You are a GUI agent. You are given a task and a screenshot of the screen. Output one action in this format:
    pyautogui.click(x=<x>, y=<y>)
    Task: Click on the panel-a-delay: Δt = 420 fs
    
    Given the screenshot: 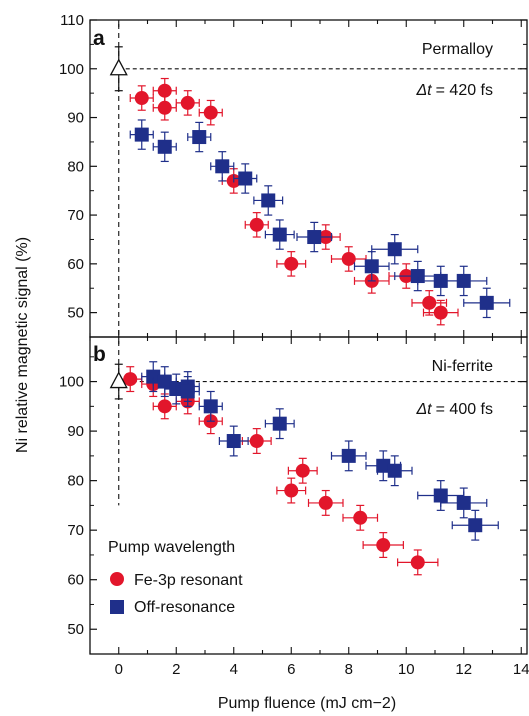 What is the action you would take?
    pyautogui.click(x=454, y=90)
    